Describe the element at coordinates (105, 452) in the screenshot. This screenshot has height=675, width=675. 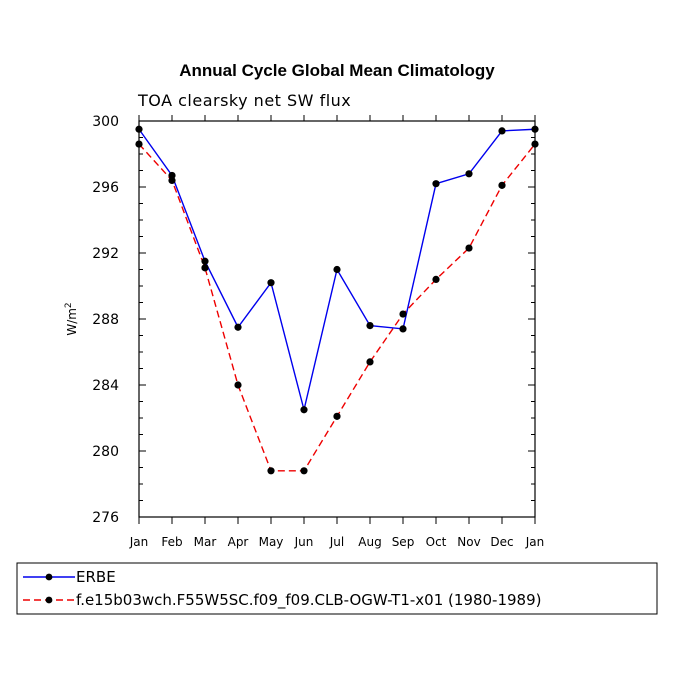
I see `y-tick-label: 280` at that location.